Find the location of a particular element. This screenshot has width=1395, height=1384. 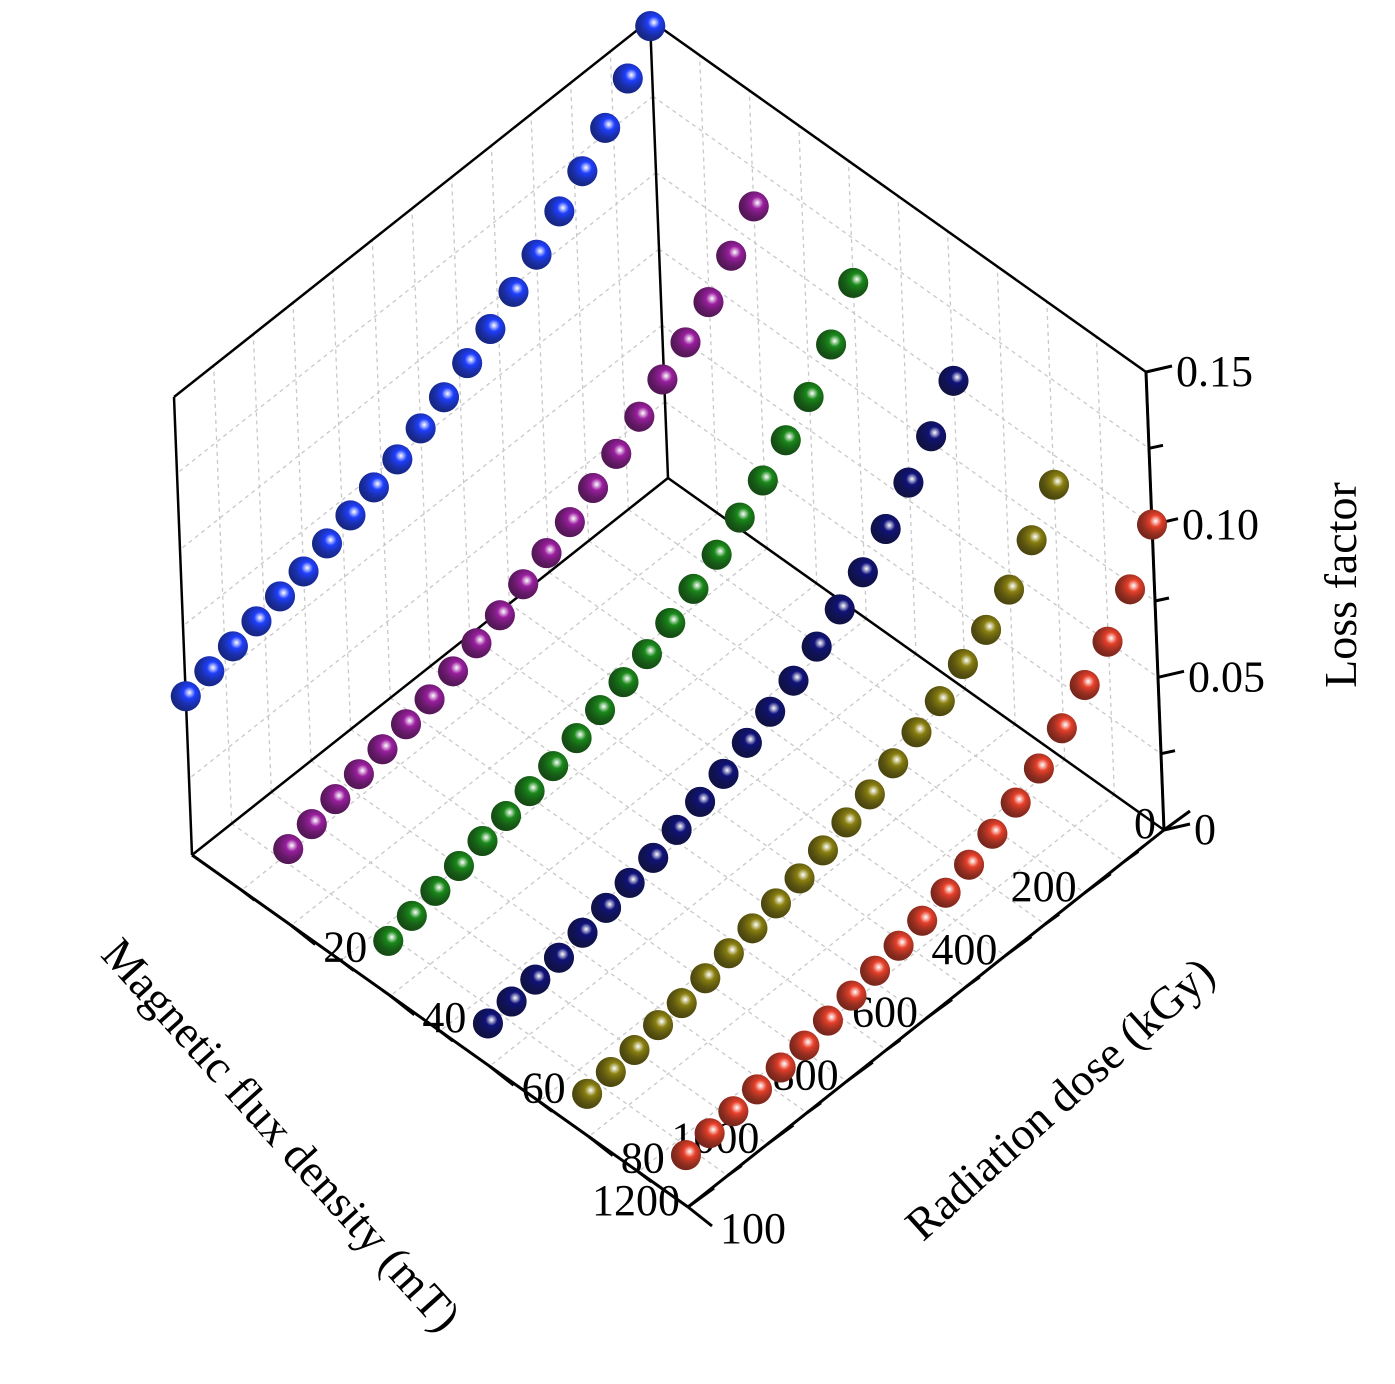

box-edge-top-right is located at coordinates (898, 196).